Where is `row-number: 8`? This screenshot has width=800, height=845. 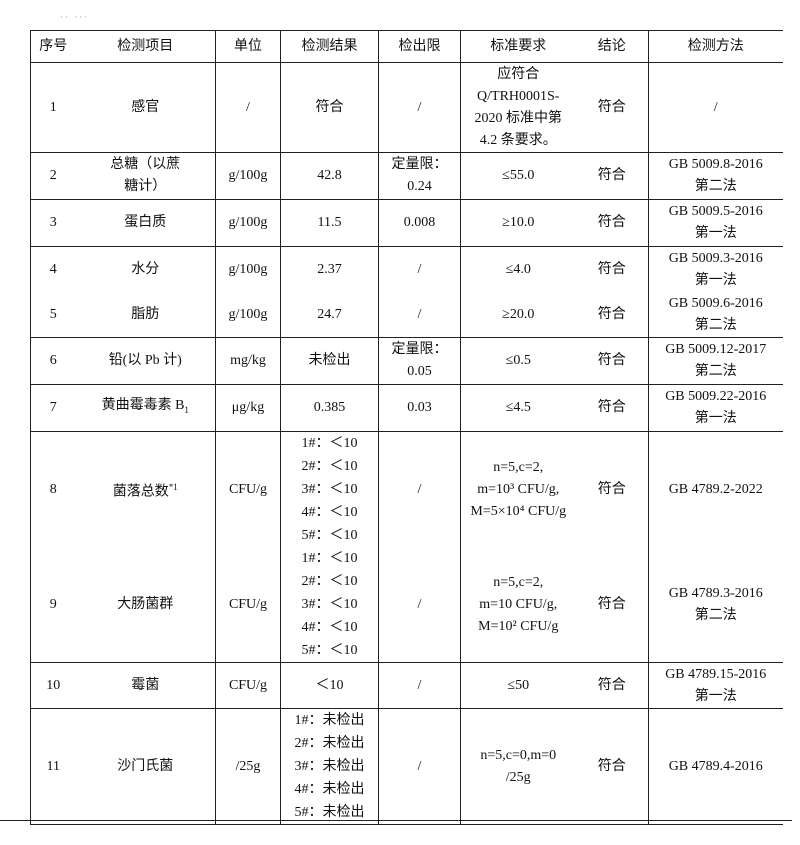 row-number: 8 is located at coordinates (53, 489).